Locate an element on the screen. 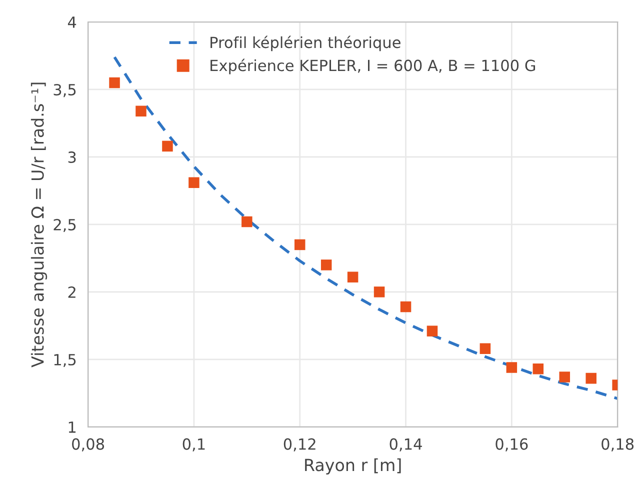  x-axis-title: Rayon r [m] is located at coordinates (353, 466).